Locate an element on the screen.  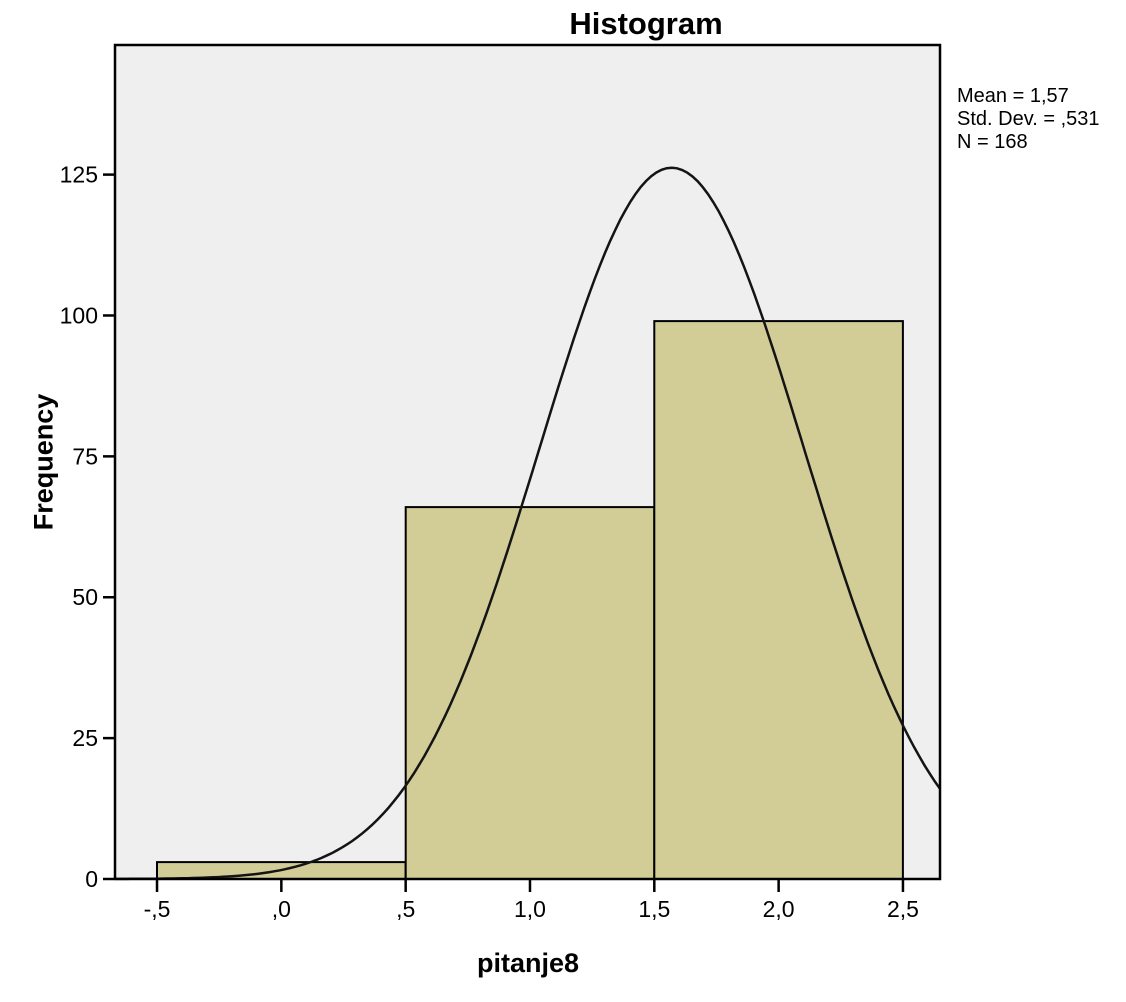
stat-mean: Mean = 1,57 is located at coordinates (1013, 96).